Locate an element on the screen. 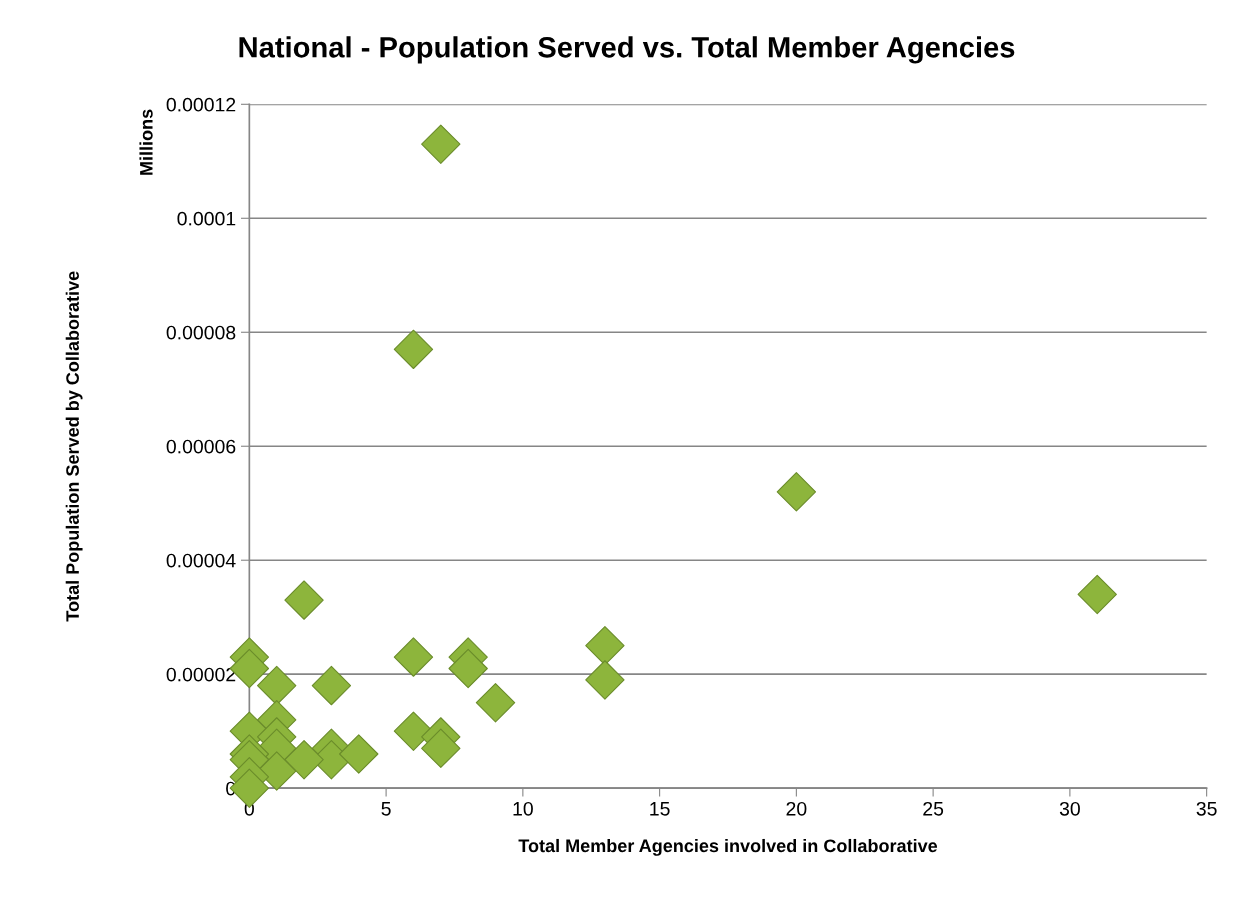 This screenshot has width=1253, height=907. x-tick-label: 15 is located at coordinates (660, 809).